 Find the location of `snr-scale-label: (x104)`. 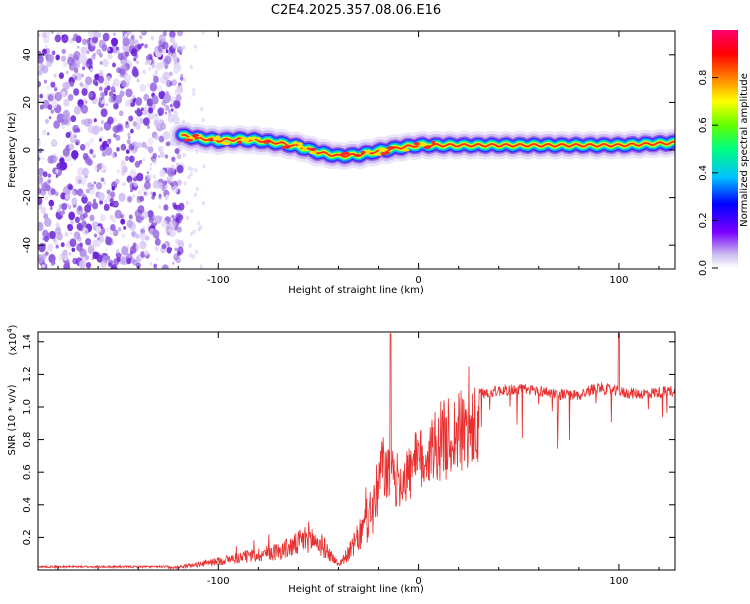

snr-scale-label: (x104) is located at coordinates (12, 339).